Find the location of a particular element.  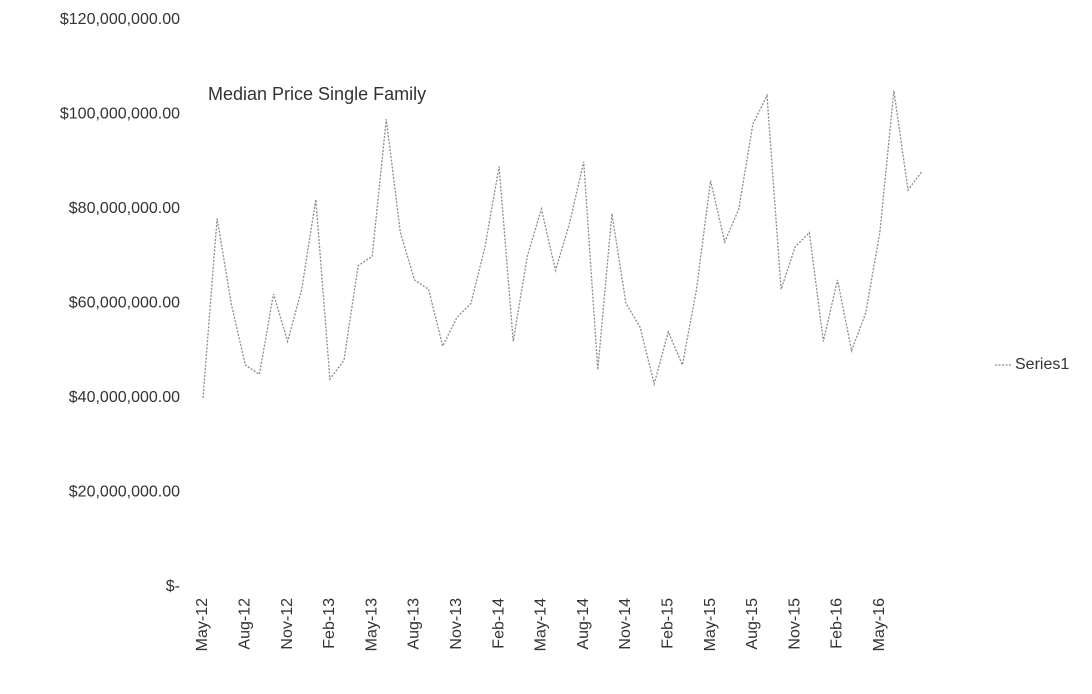

x-tick-label: May-14 is located at coordinates (541, 624).